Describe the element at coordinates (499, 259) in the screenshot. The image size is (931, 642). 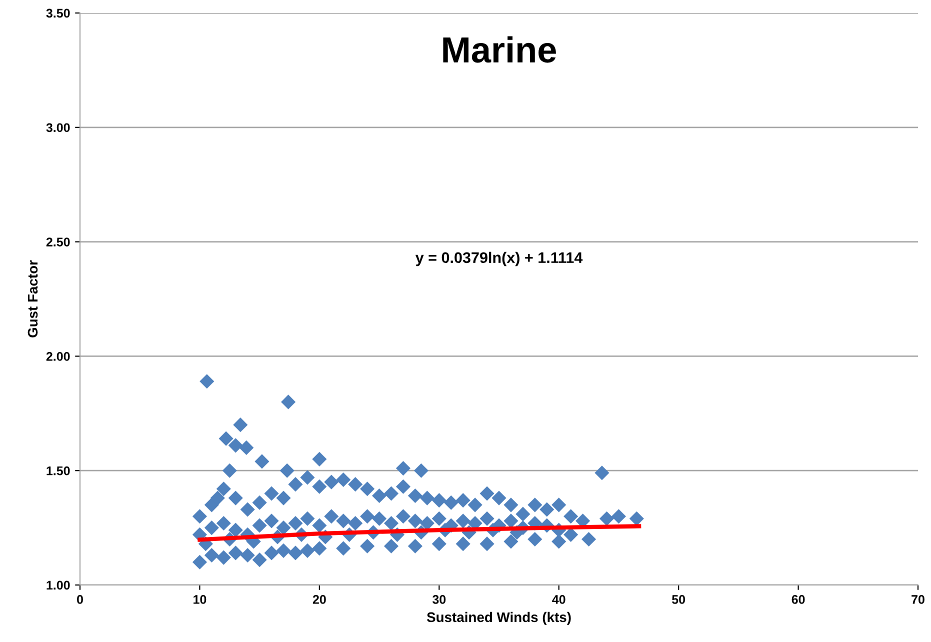
I see `annotation: y = 0.0379ln(x) + 1.1114` at that location.